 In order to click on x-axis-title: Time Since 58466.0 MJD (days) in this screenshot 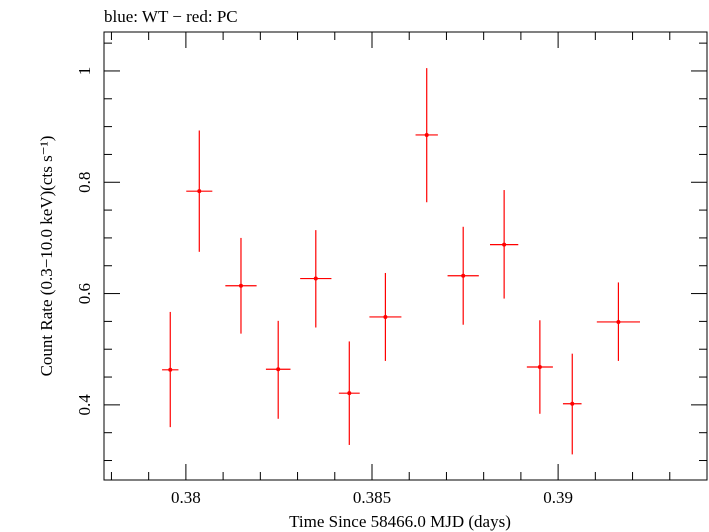, I will do `click(400, 521)`.